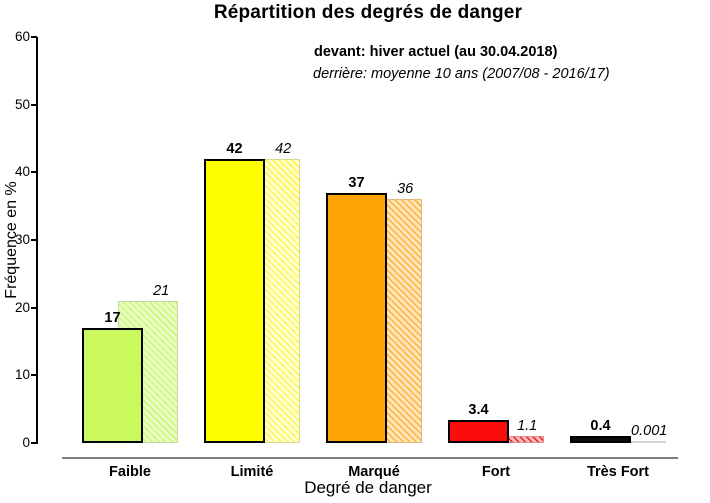  I want to click on bar-value-back-tres-fort: 0.001, so click(649, 431).